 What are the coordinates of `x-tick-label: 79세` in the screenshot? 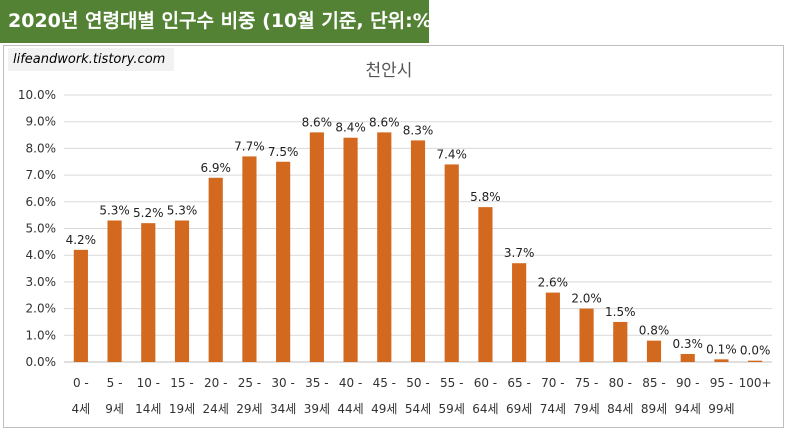 It's located at (586, 409).